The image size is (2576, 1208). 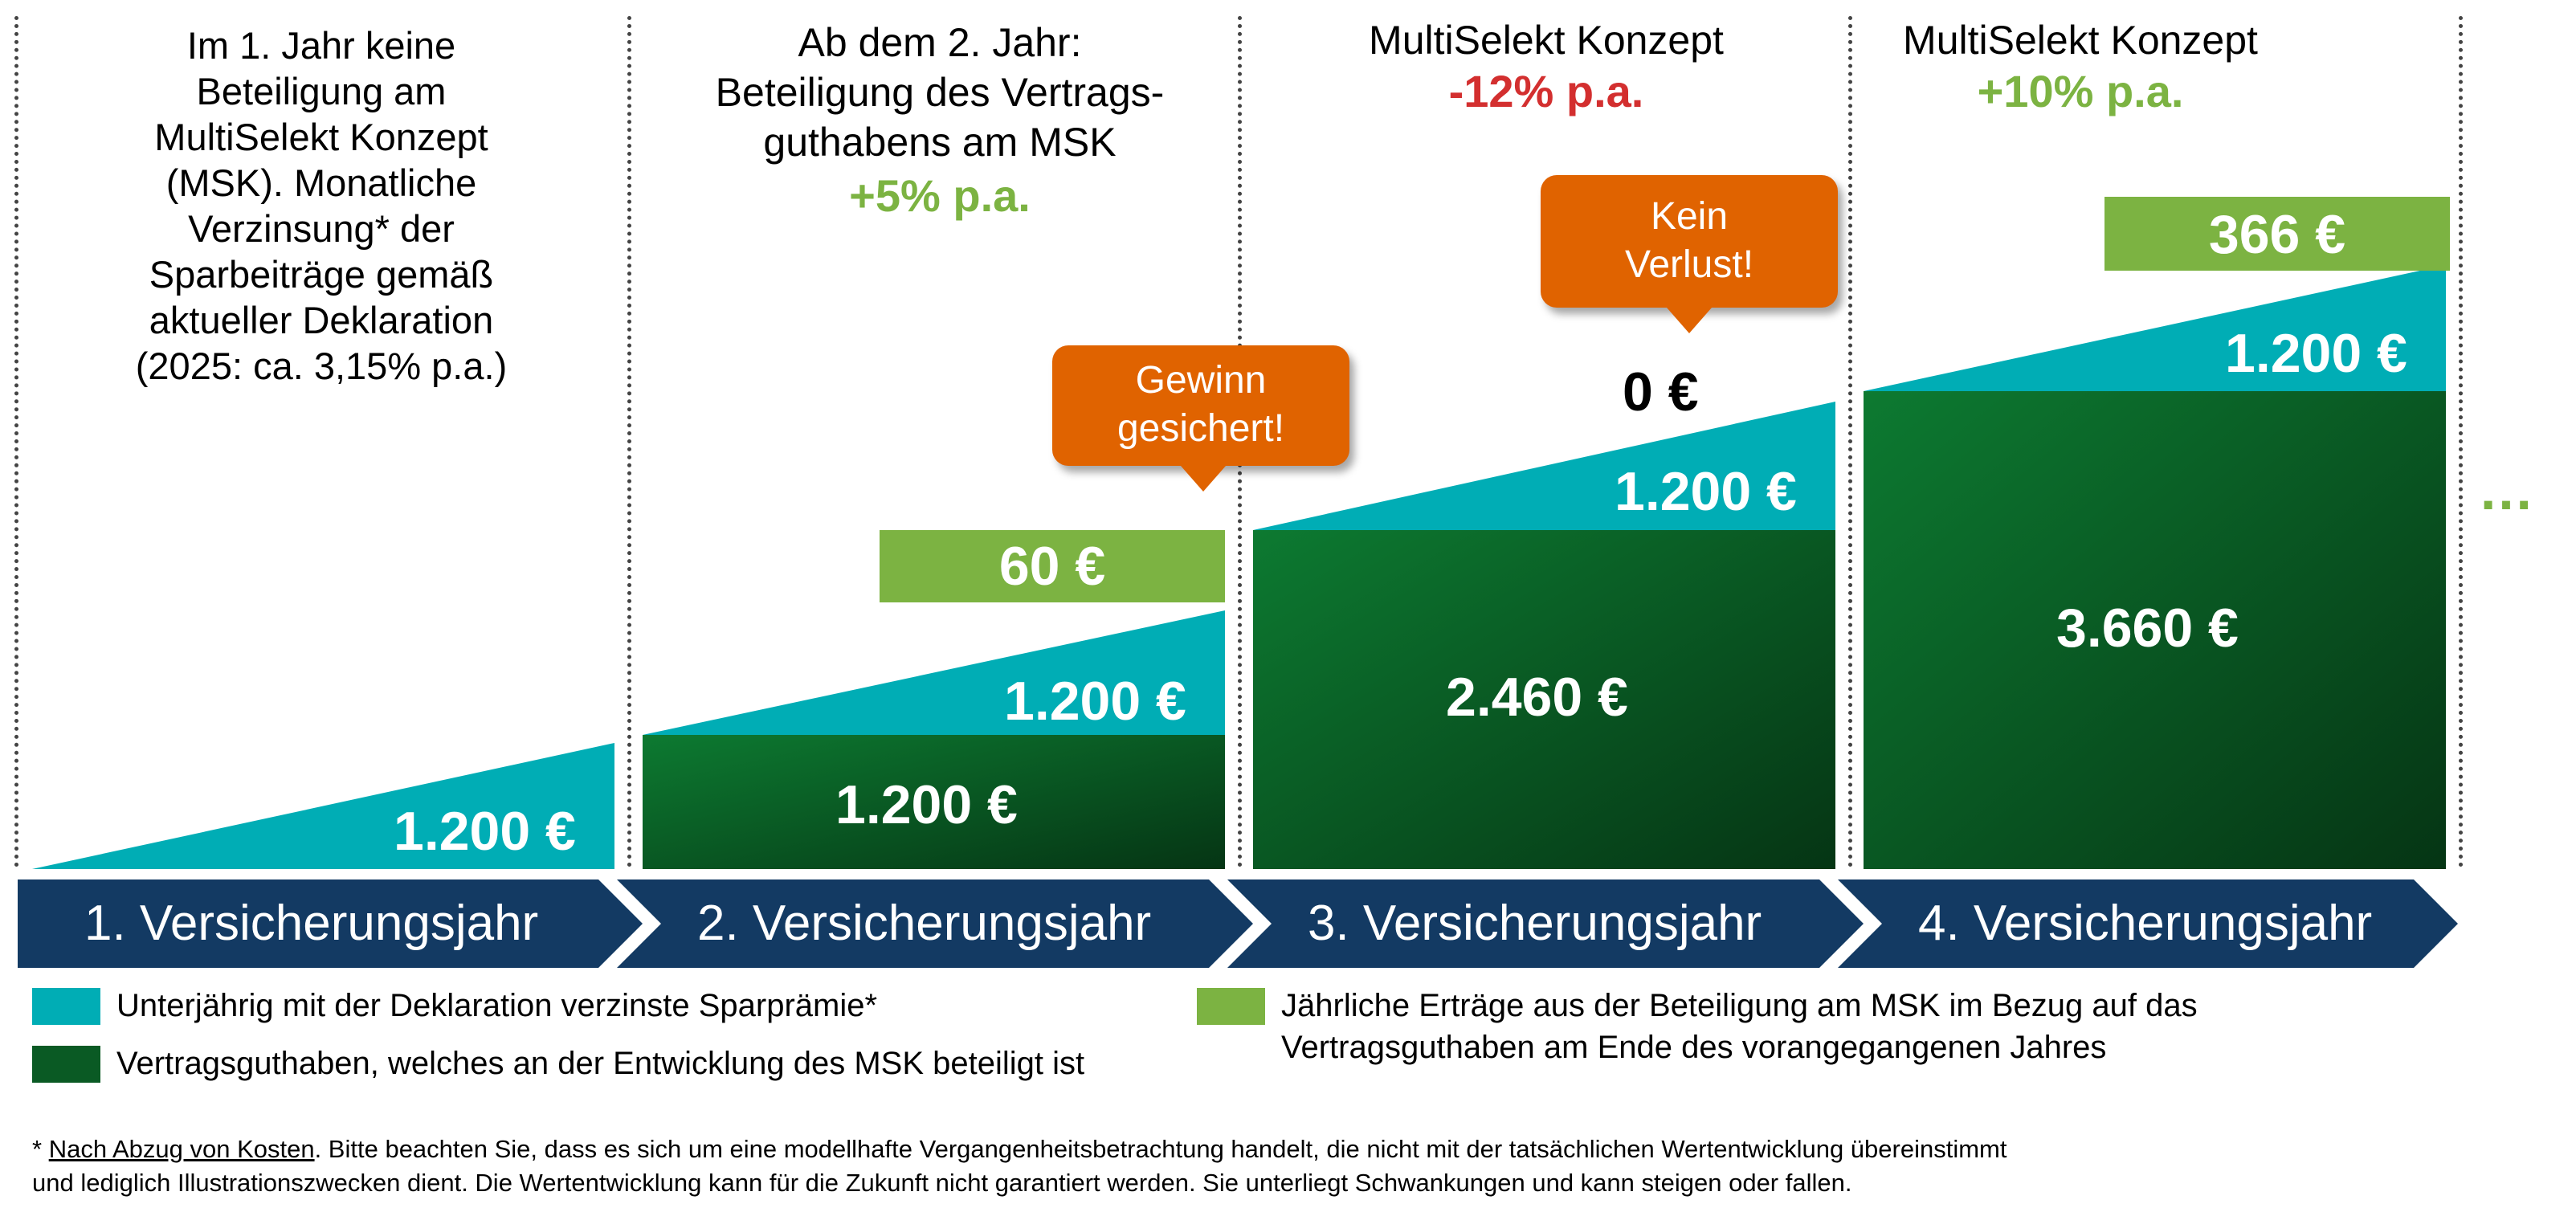 What do you see at coordinates (1706, 491) in the screenshot?
I see `y3-teal-value: 1.200 €` at bounding box center [1706, 491].